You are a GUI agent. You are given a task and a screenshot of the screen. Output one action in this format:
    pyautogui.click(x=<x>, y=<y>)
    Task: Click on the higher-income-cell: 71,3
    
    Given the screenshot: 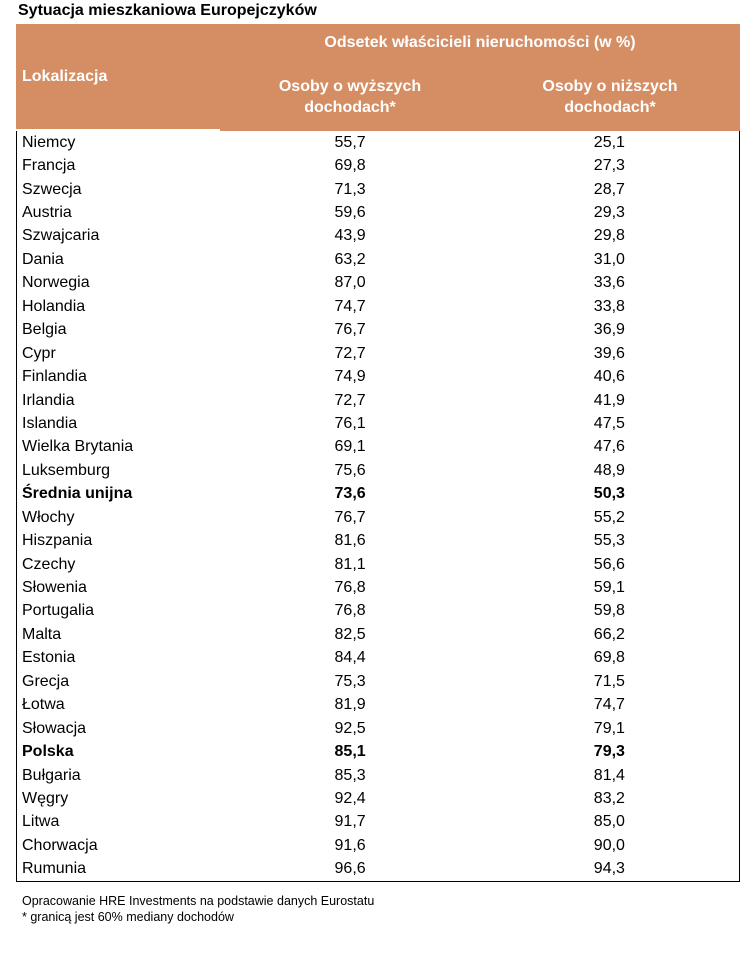 What is the action you would take?
    pyautogui.click(x=350, y=189)
    